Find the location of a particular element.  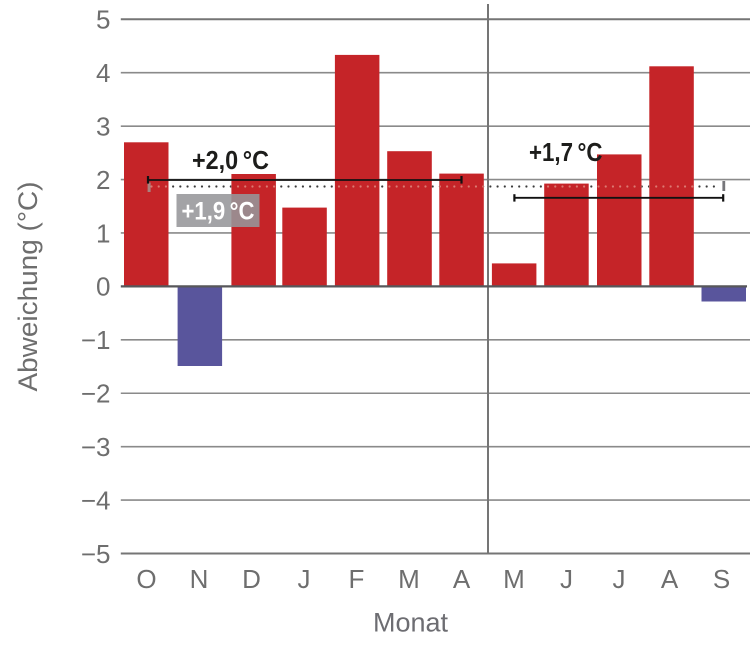

svg-text: S is located at coordinates (721, 579).